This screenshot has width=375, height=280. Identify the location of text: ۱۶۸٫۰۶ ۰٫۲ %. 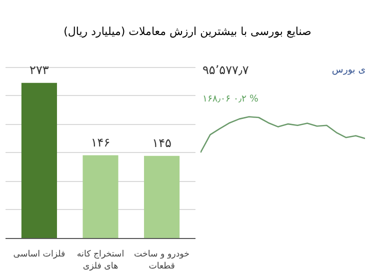
(230, 98).